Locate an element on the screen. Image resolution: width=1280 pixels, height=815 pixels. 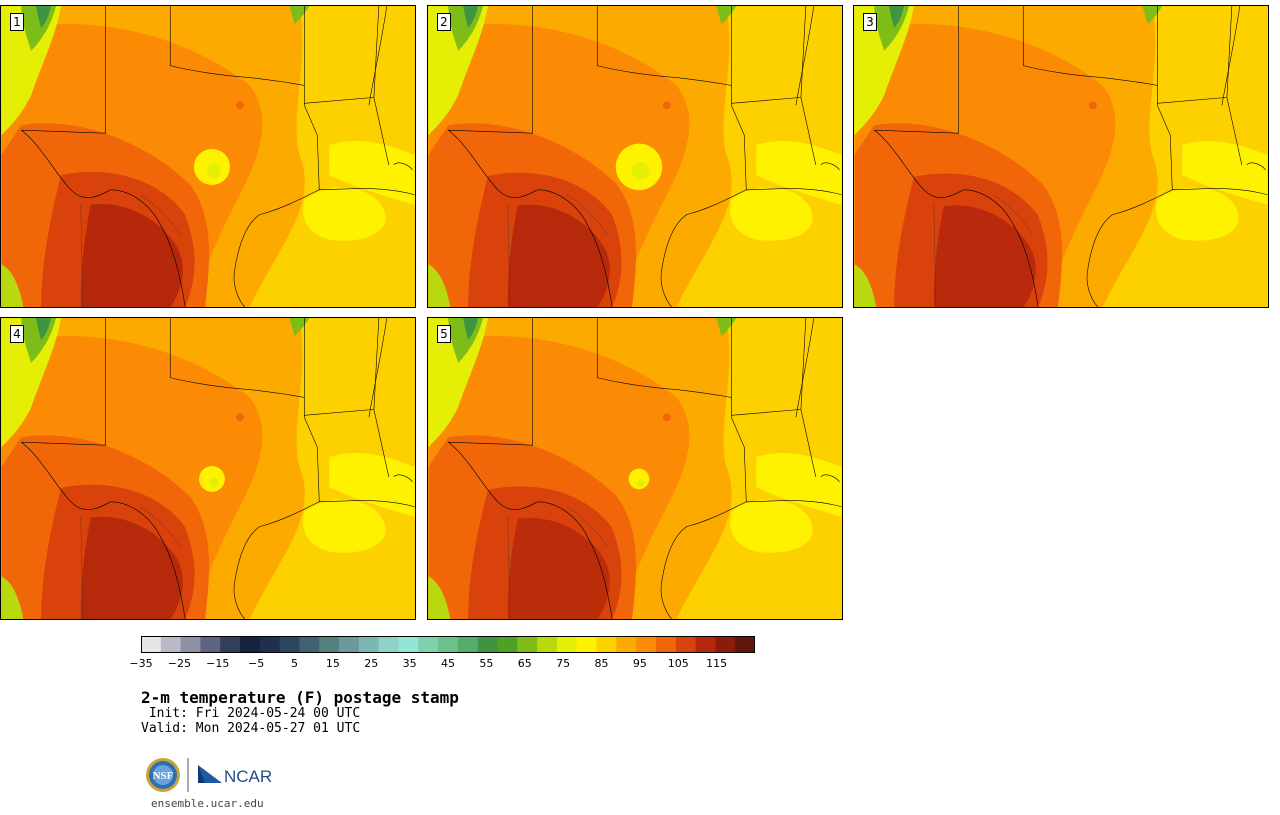
postage-stamp-map-4: 4 is located at coordinates (208, 468).